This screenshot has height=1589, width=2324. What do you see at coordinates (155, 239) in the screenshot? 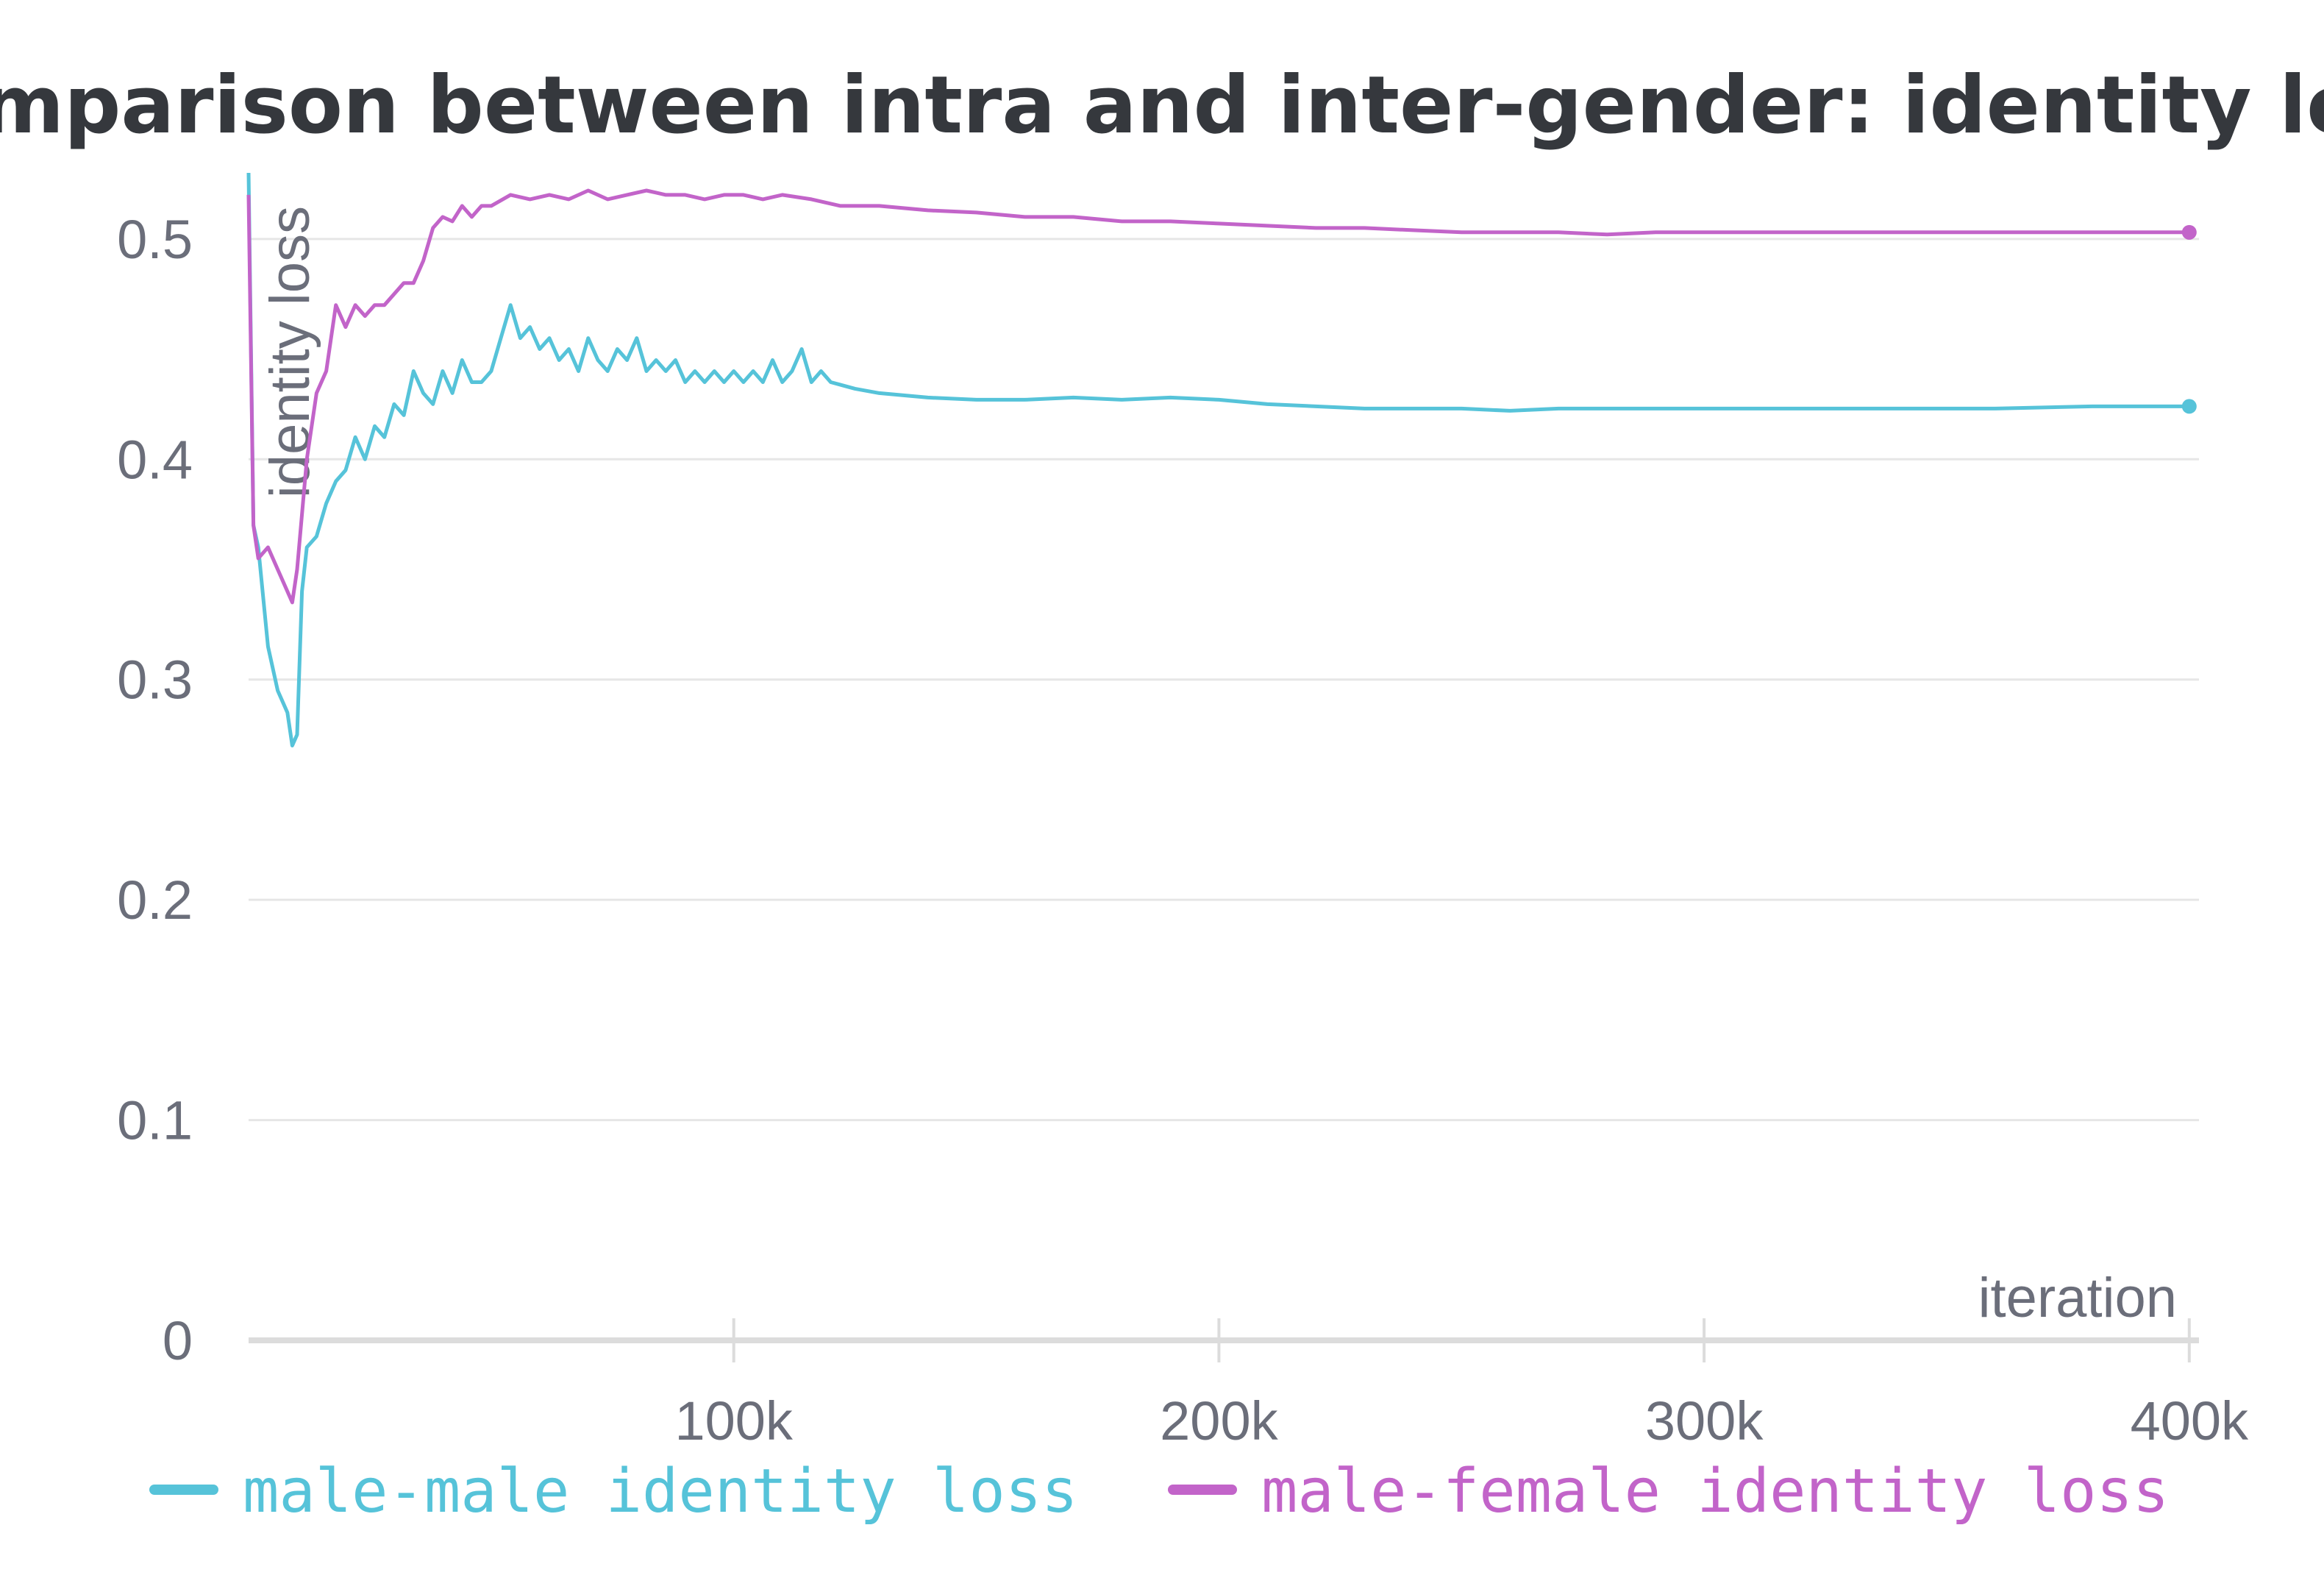
I see `y-tick-label: 0.5` at bounding box center [155, 239].